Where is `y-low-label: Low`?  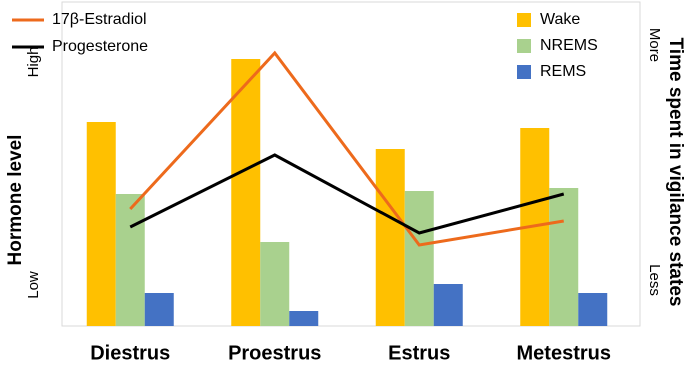 y-low-label: Low is located at coordinates (33, 285).